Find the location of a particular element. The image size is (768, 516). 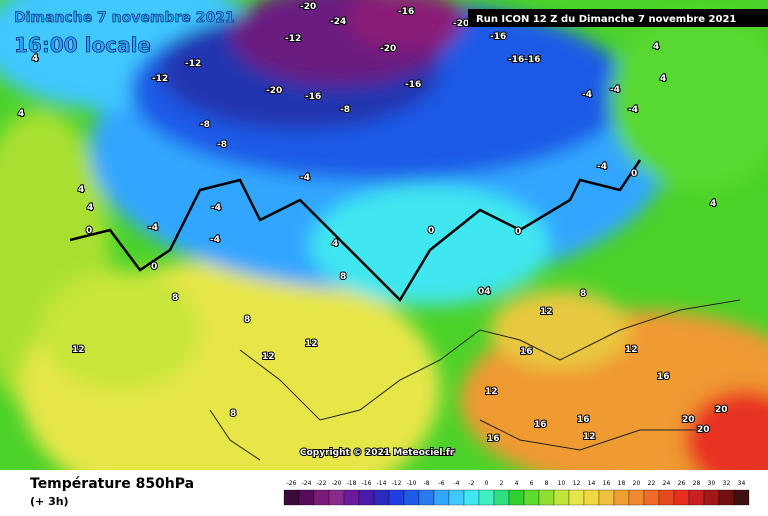

footer-title: Température 850hPa is located at coordinates (112, 484).